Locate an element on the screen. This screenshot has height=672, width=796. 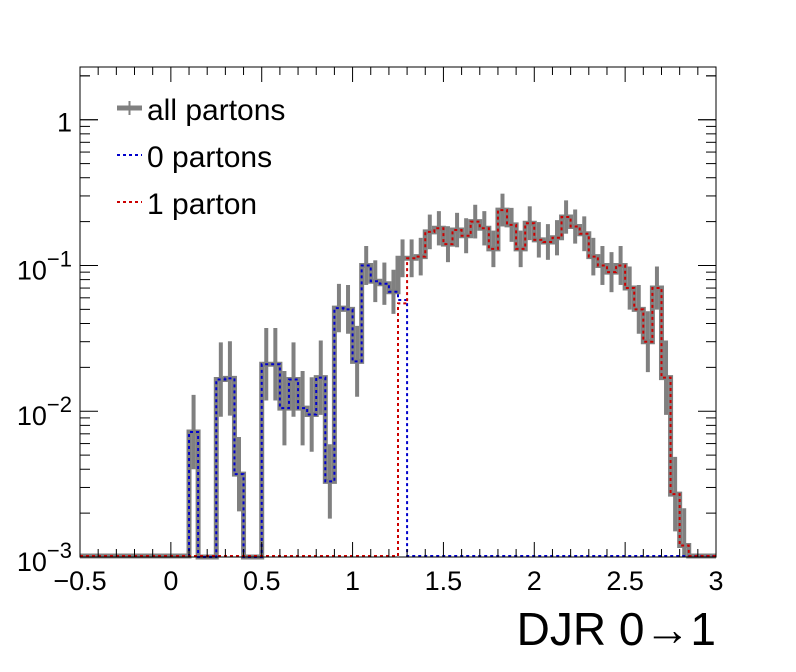
y-tick-label: 1 is located at coordinates (64, 123).